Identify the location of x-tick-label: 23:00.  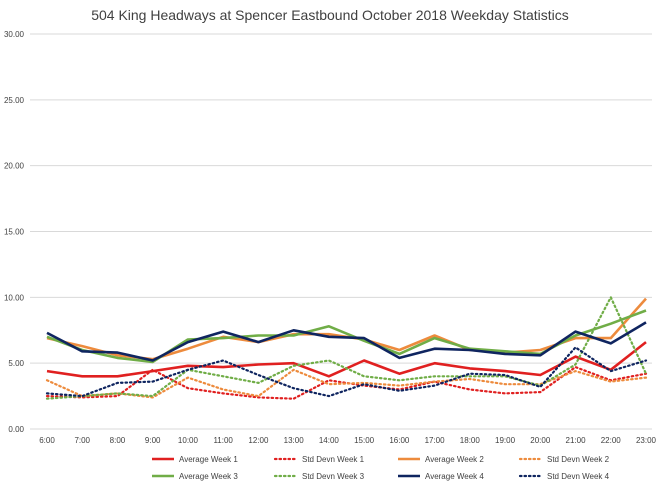
(646, 440).